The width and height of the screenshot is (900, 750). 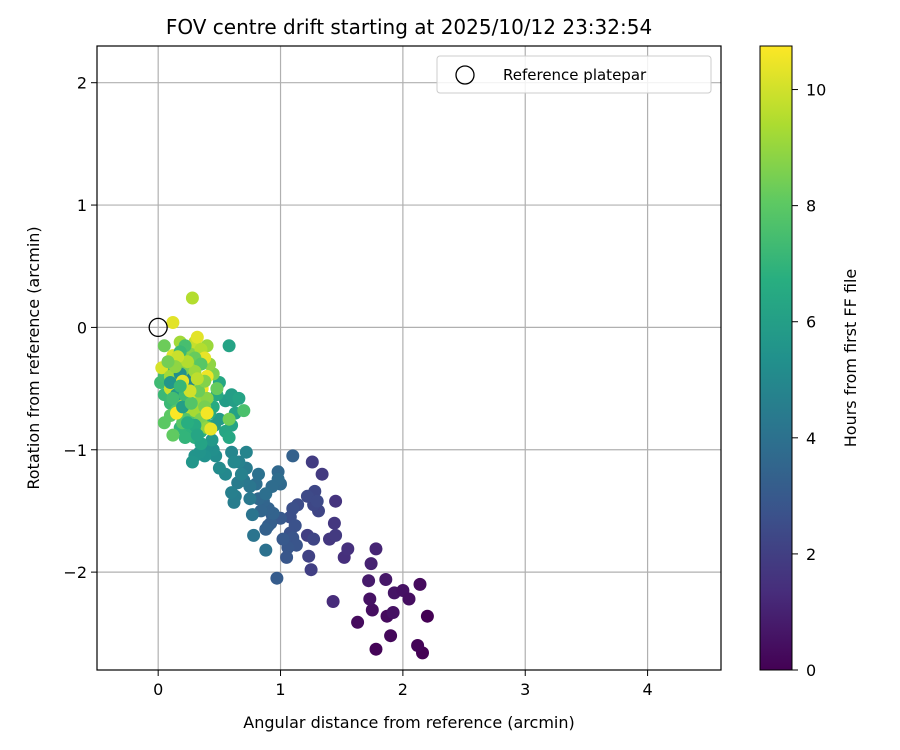 What do you see at coordinates (809, 380) in the screenshot?
I see `colorbar-ticks: 0 2 4 6 8 10` at bounding box center [809, 380].